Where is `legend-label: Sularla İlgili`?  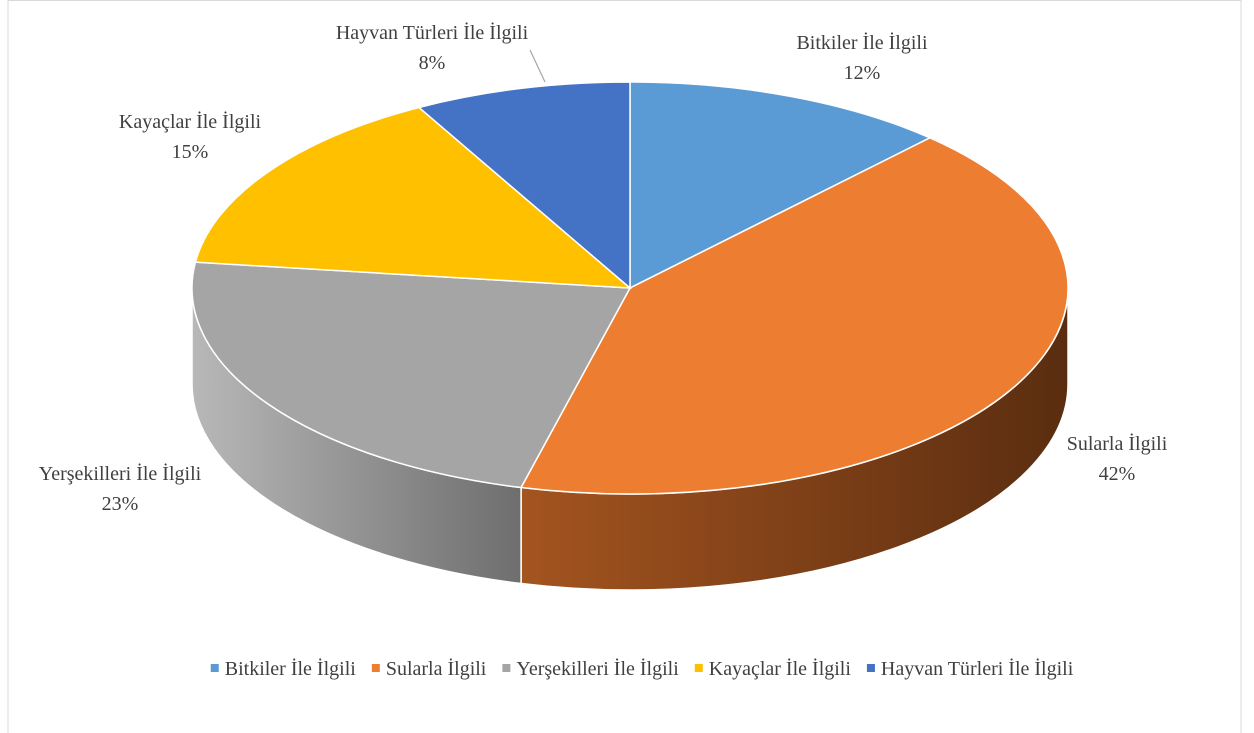 legend-label: Sularla İlgili is located at coordinates (436, 668).